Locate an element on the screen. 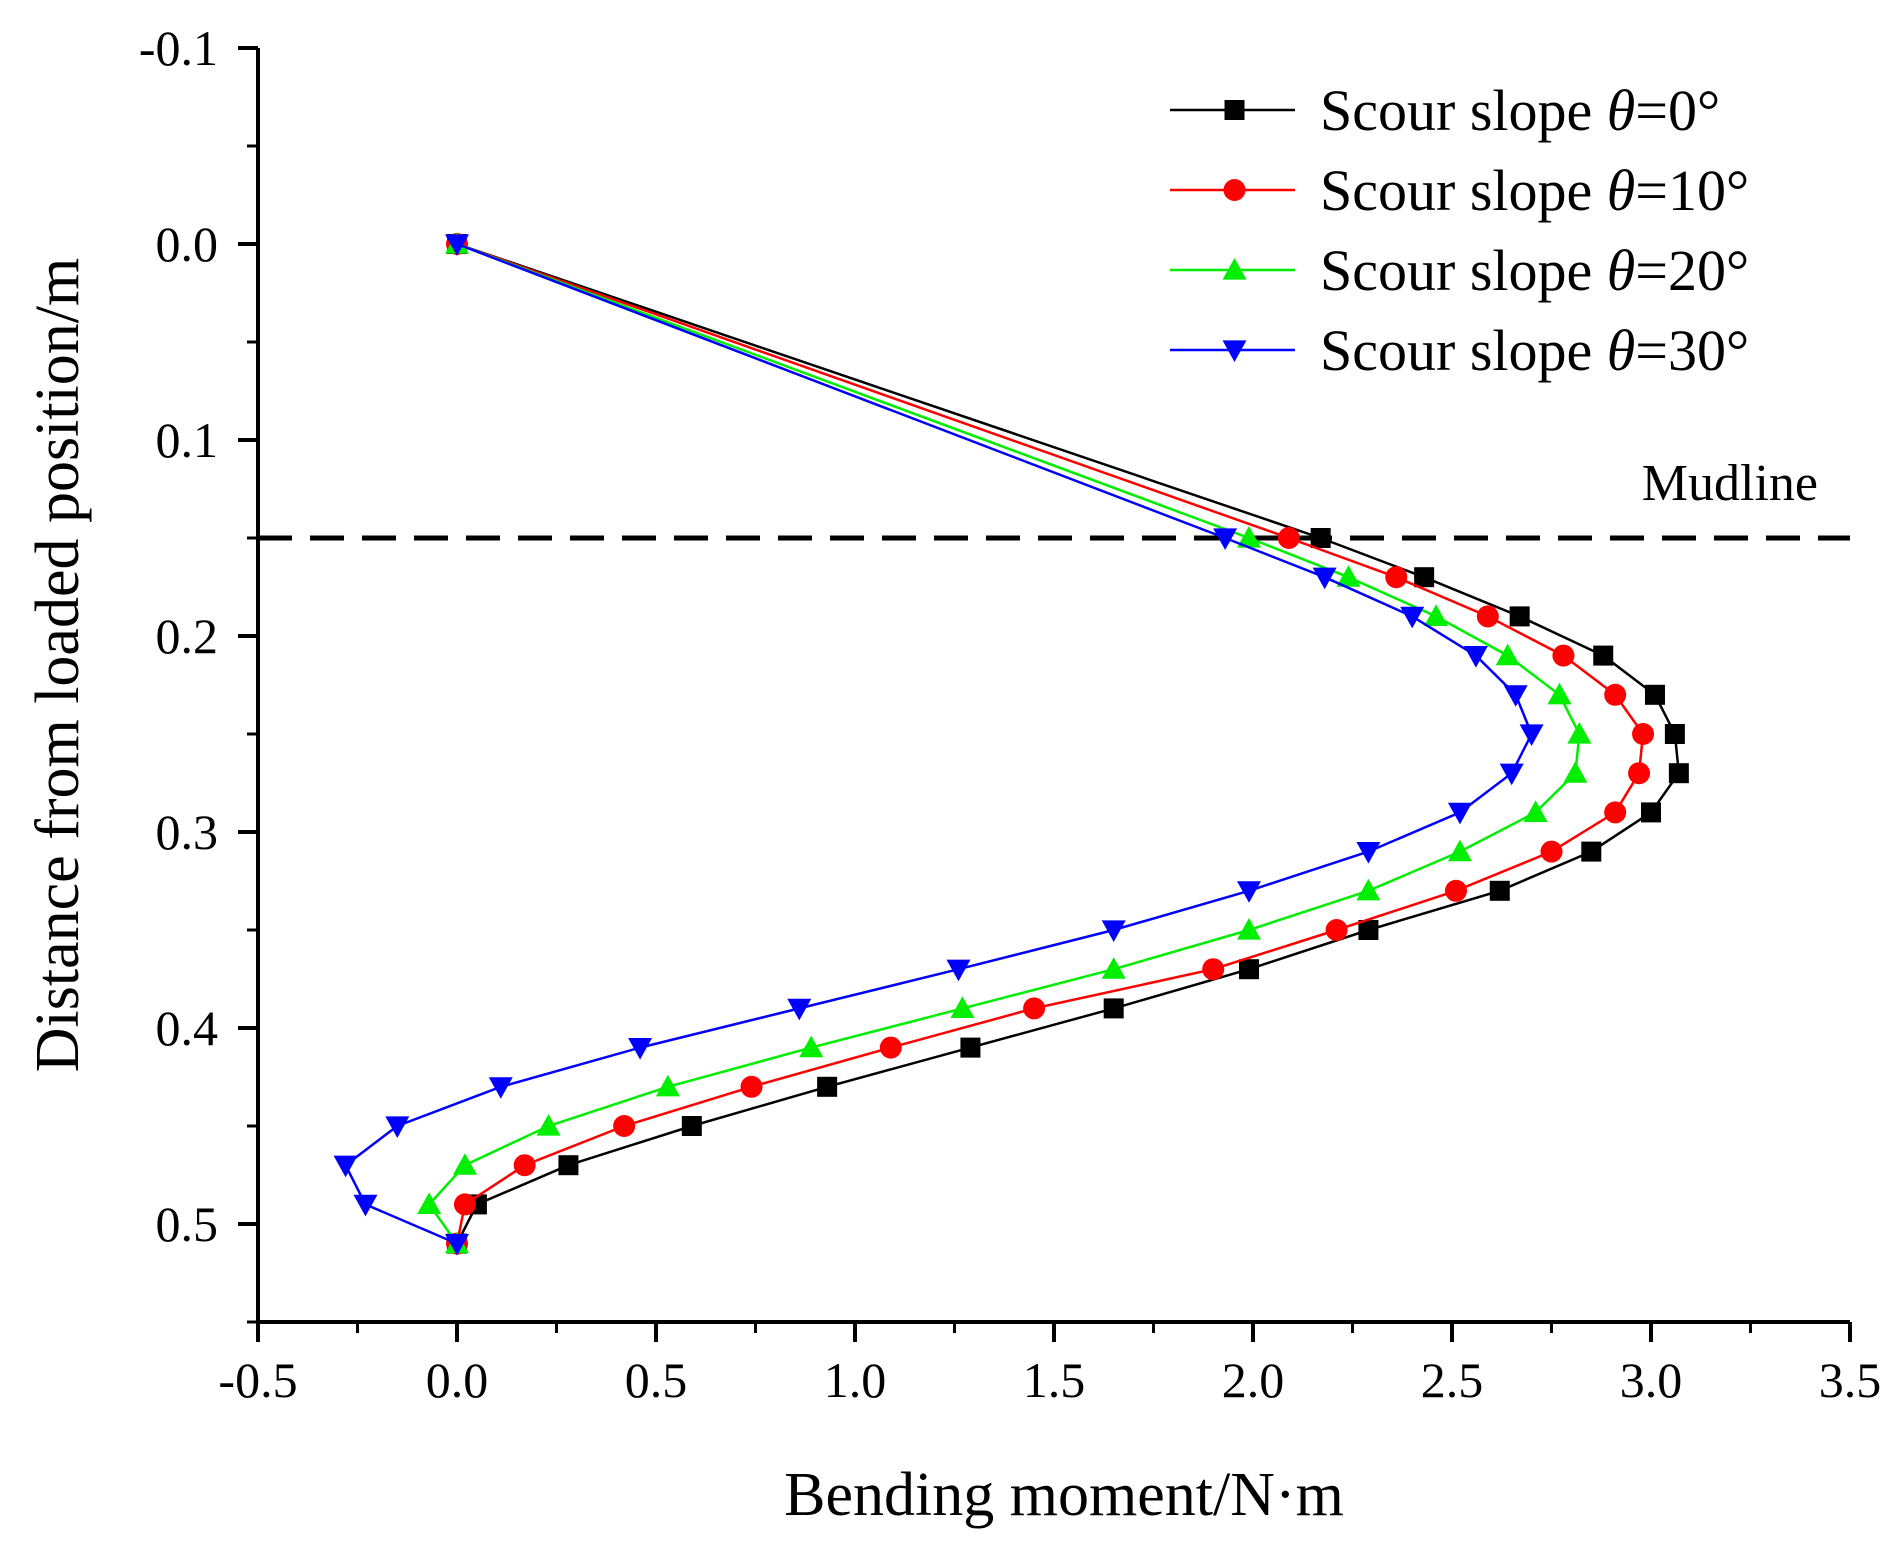 Image resolution: width=1903 pixels, height=1546 pixels. legend-item-3: Scour slope θ=30° is located at coordinates (1459, 350).